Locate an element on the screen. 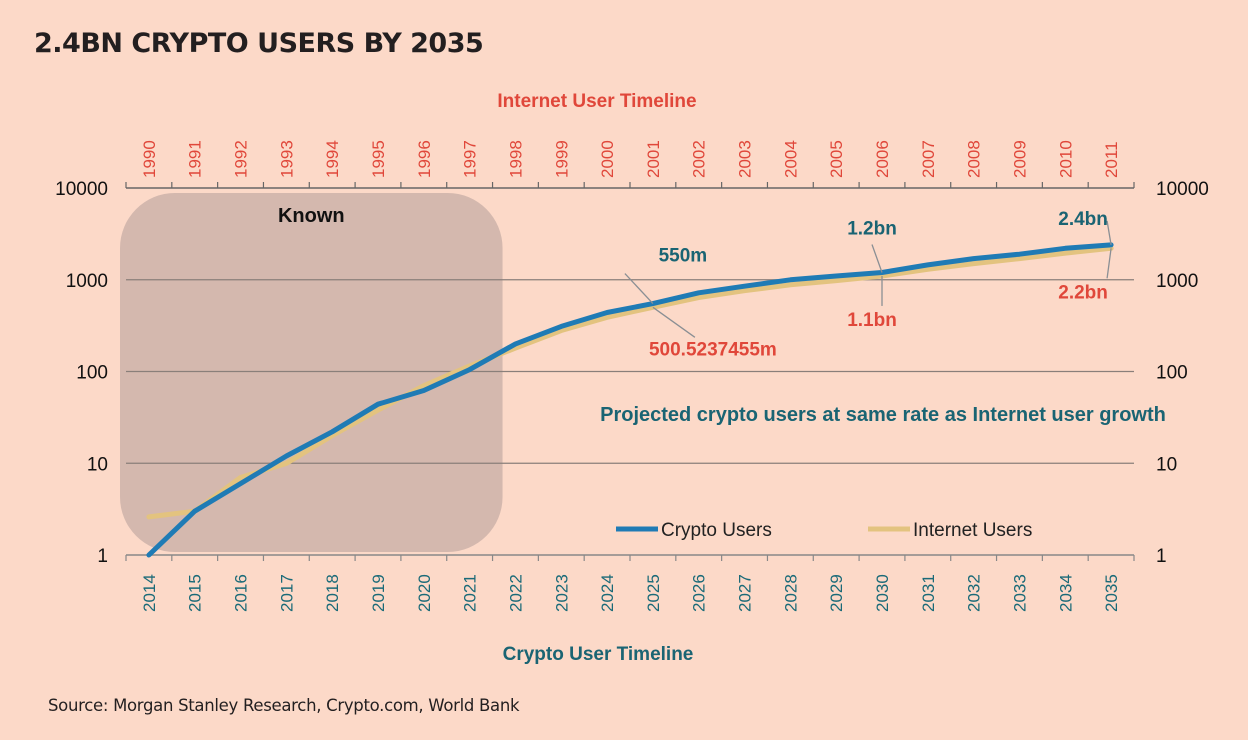  y-tick-label-right: 1000 is located at coordinates (1177, 281).